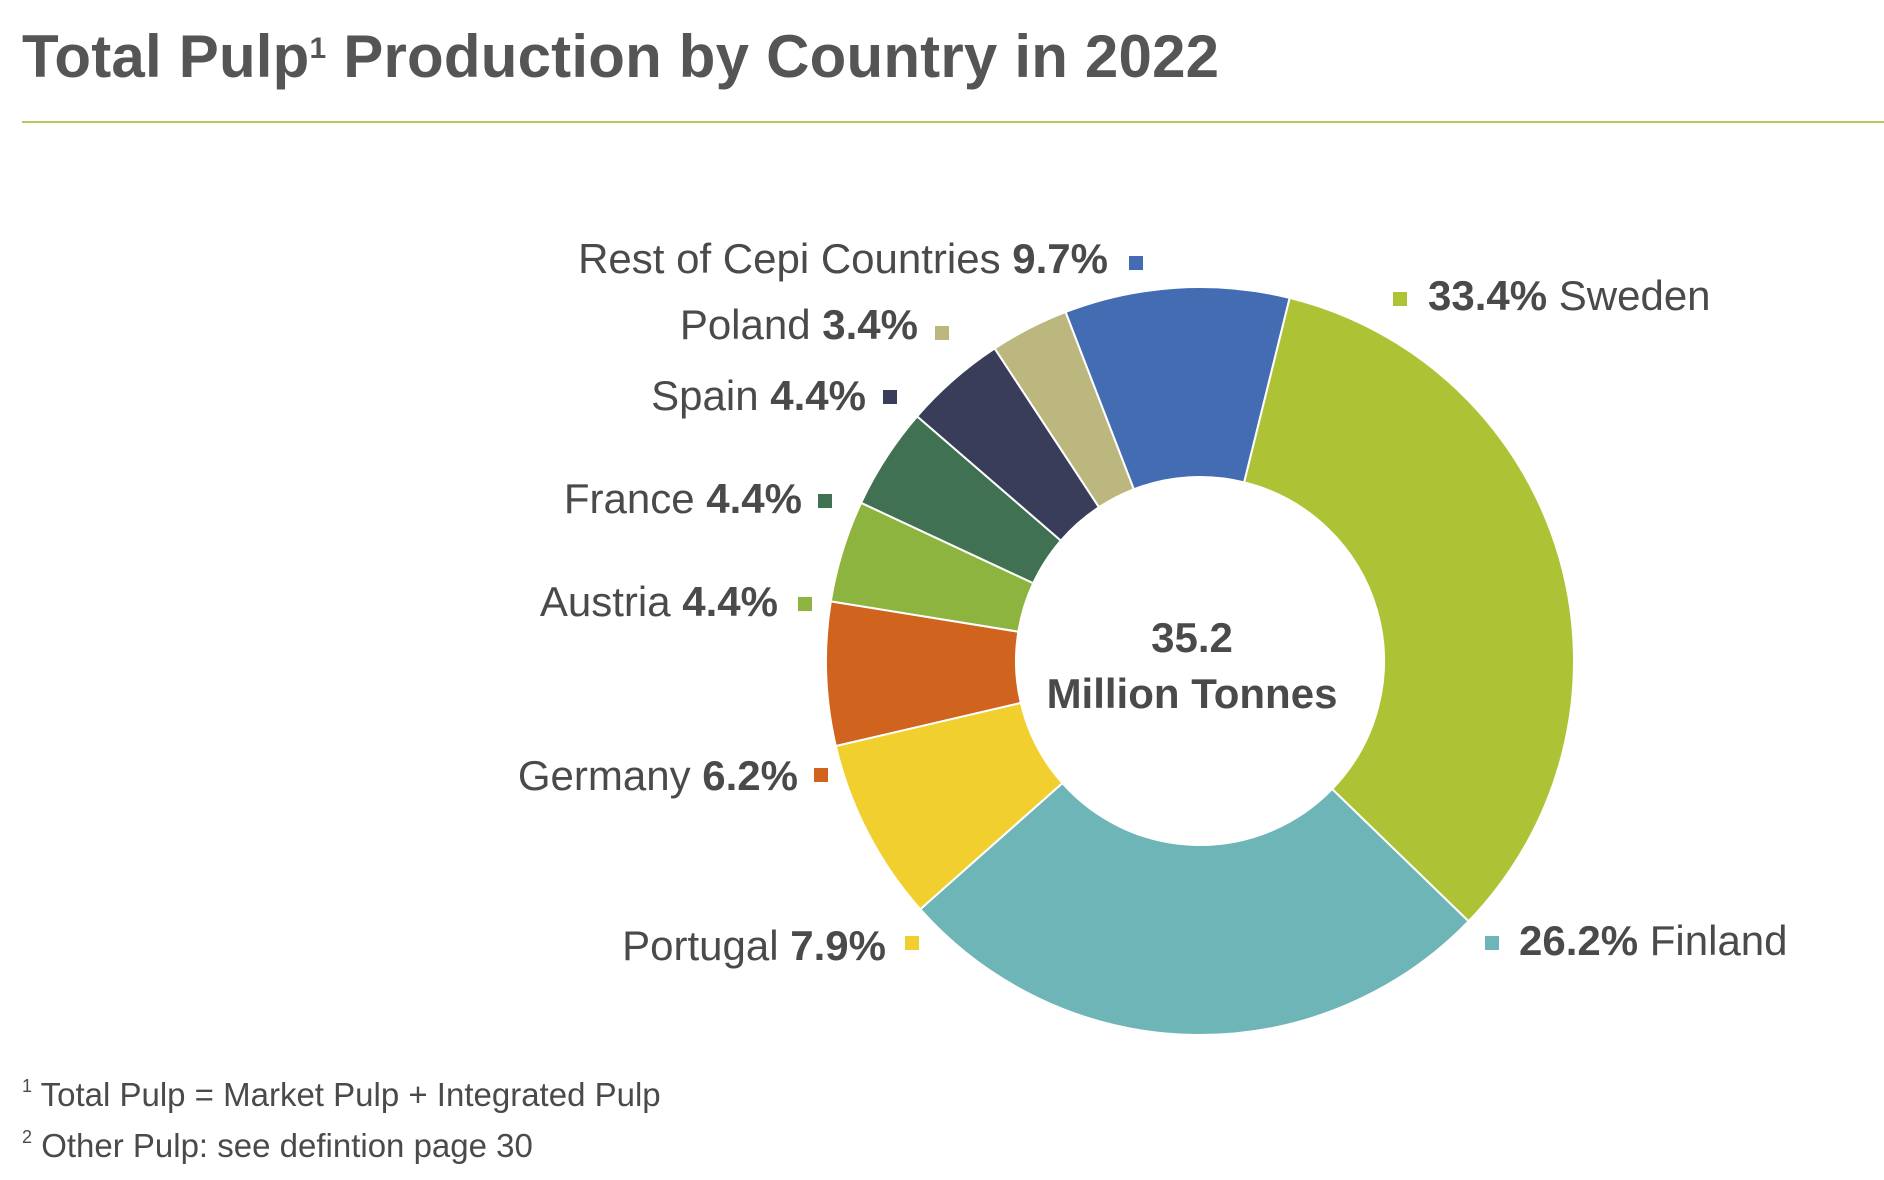  I want to click on slice-label-rest-of-cepi-countries: Rest of Cepi Countries 9.7%, so click(843, 258).